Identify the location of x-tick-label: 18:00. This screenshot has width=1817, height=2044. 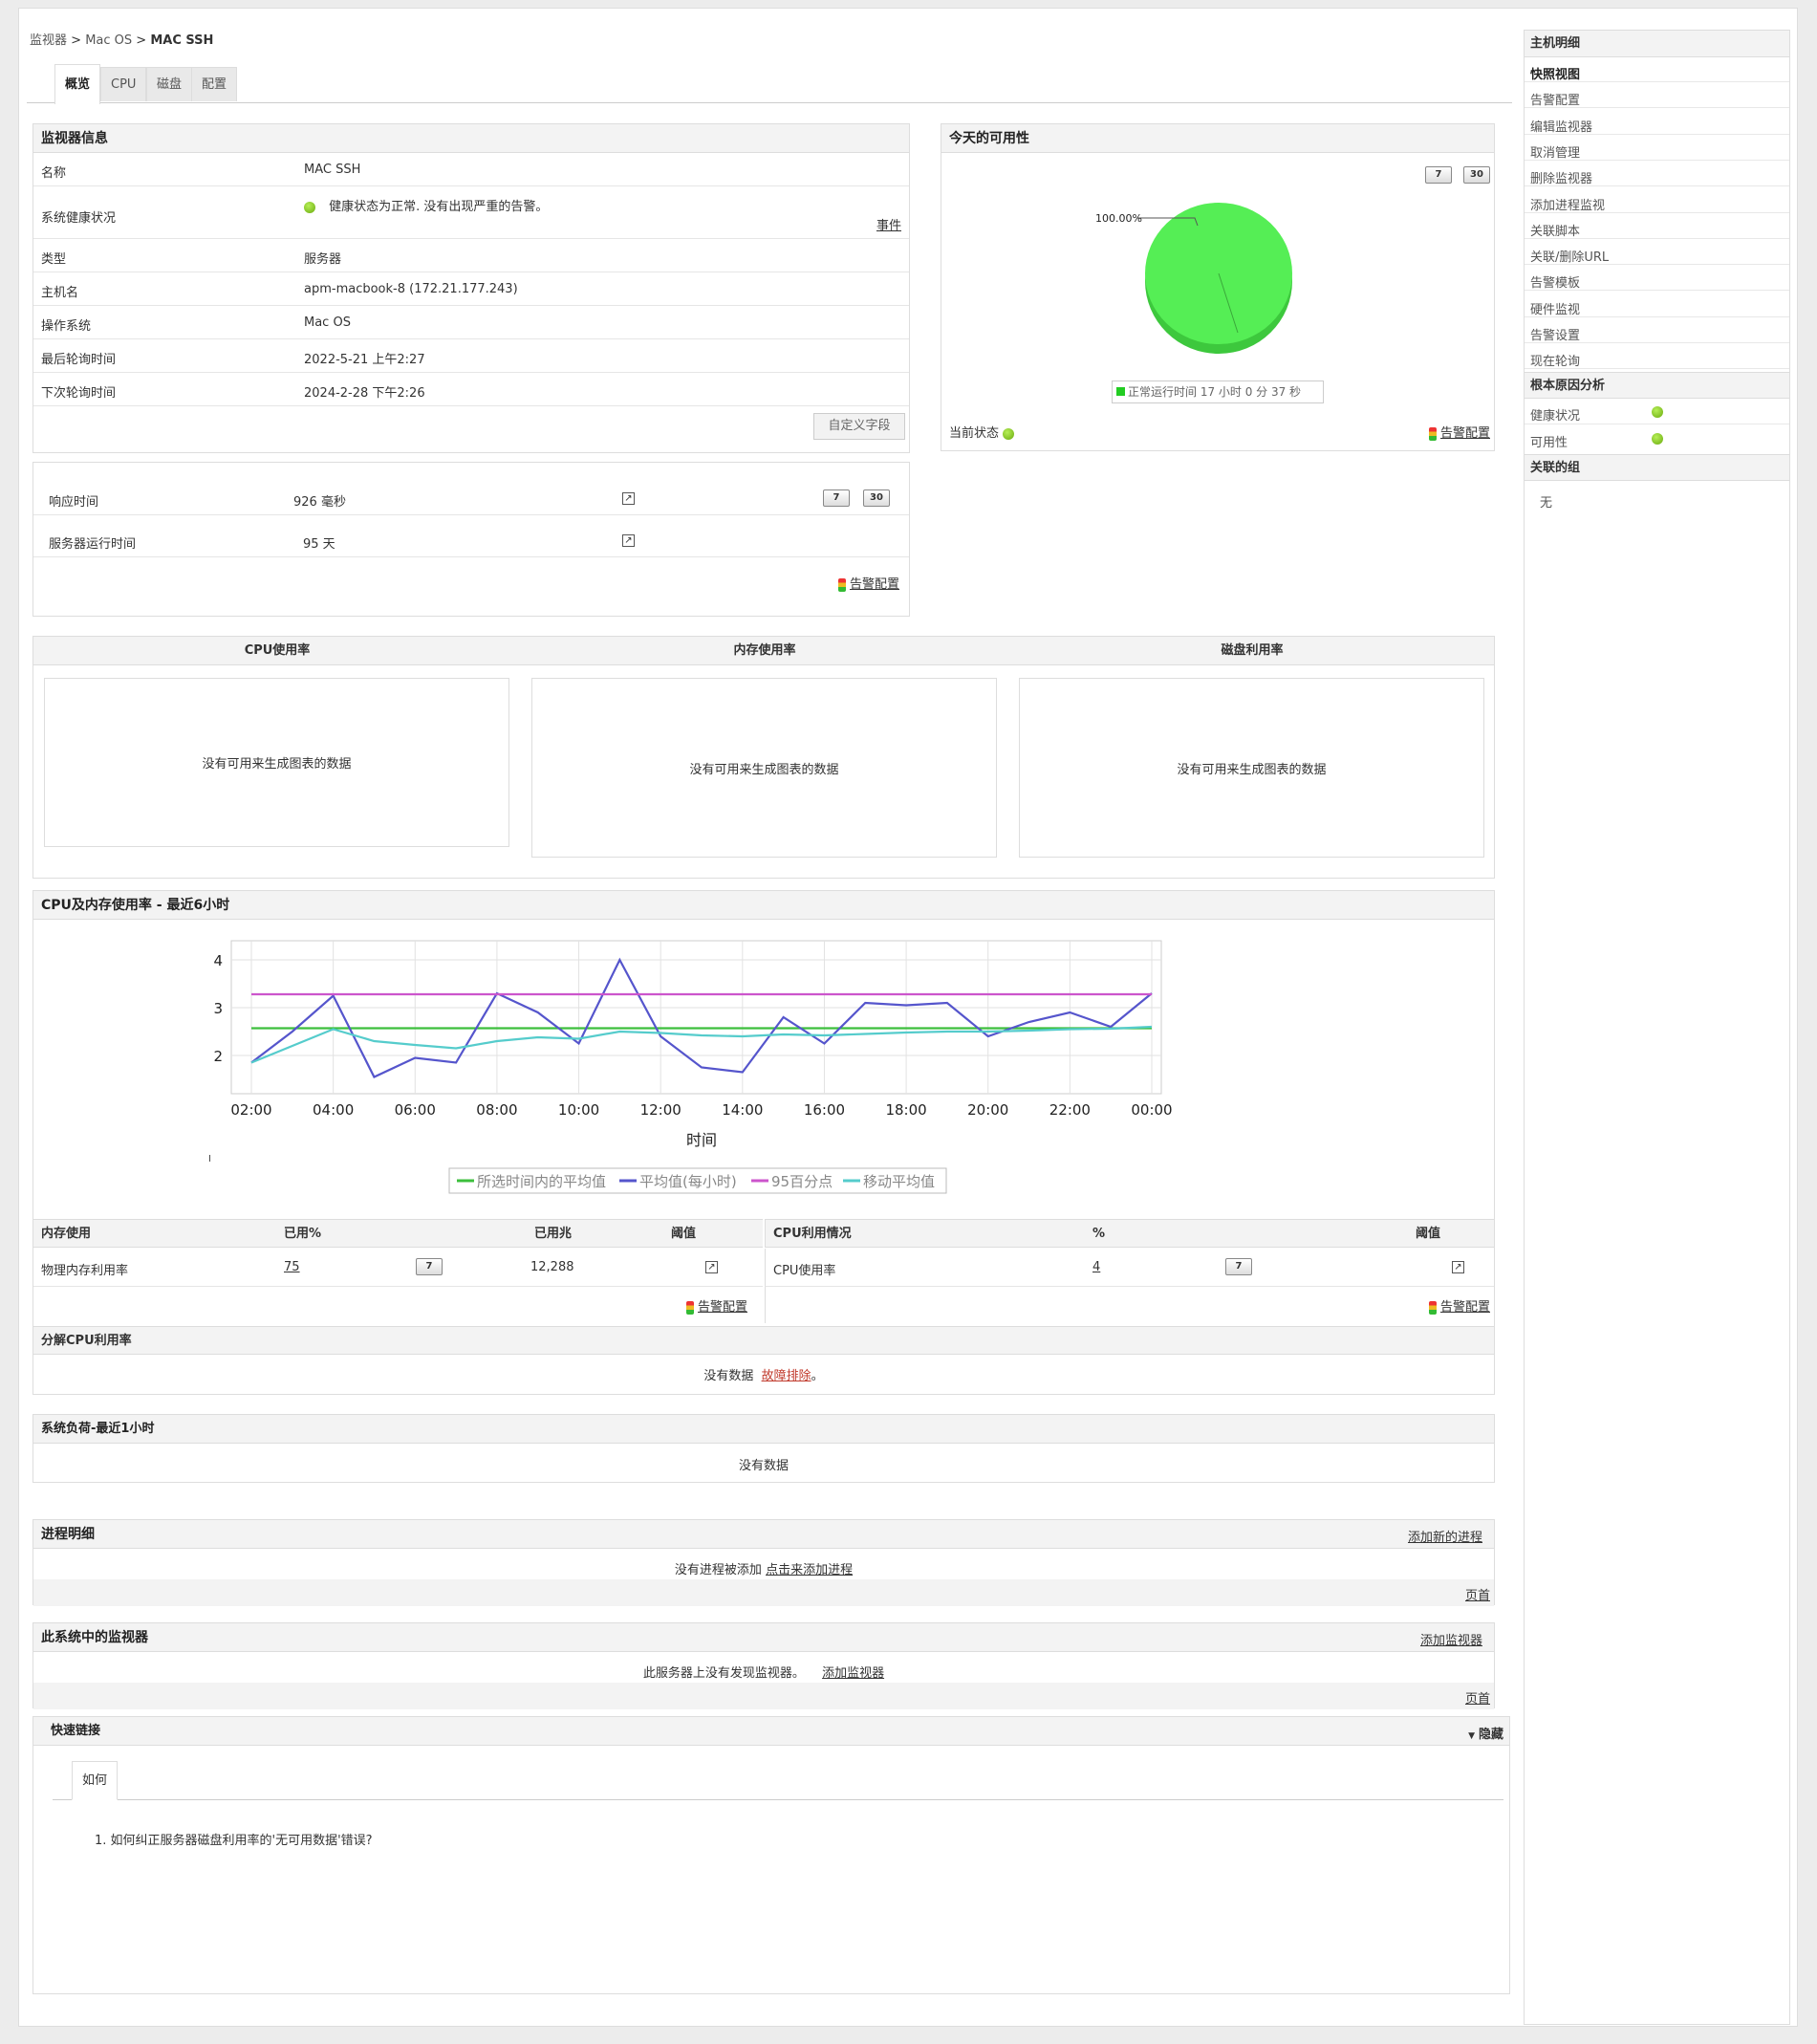
(905, 1110).